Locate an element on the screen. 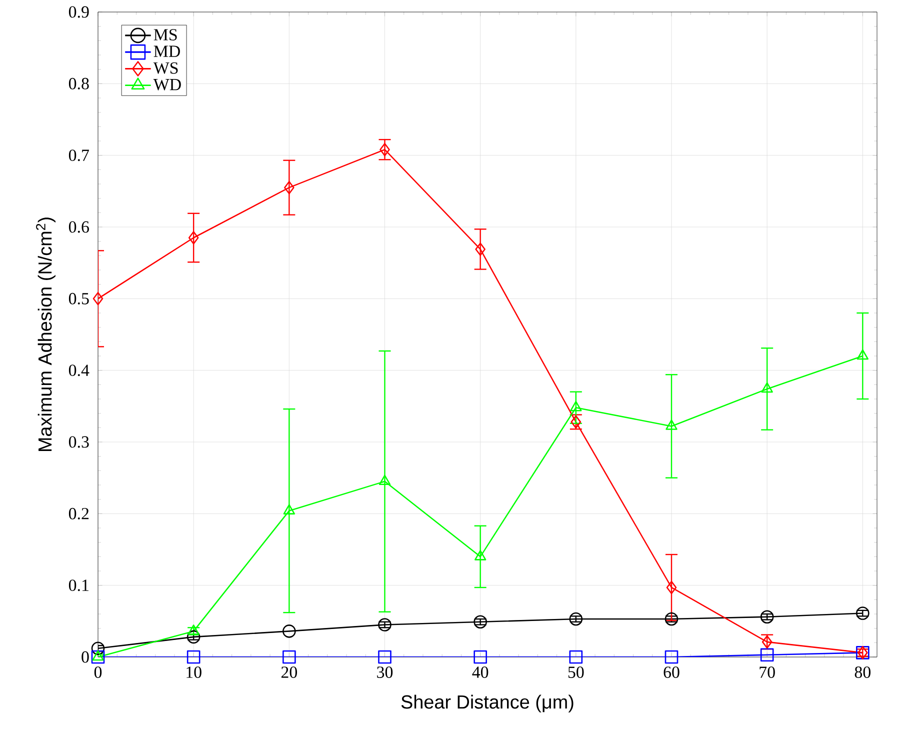 This screenshot has height=742, width=912. x-tick-label: 10 is located at coordinates (194, 672).